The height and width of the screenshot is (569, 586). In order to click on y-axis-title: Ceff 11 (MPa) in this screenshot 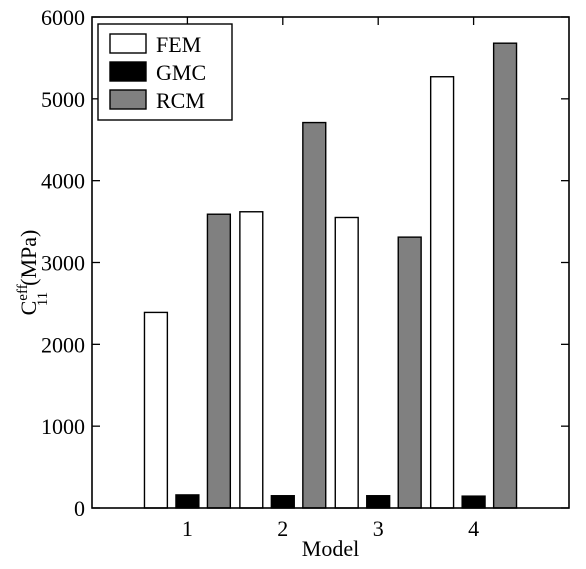, I will do `click(33, 273)`.